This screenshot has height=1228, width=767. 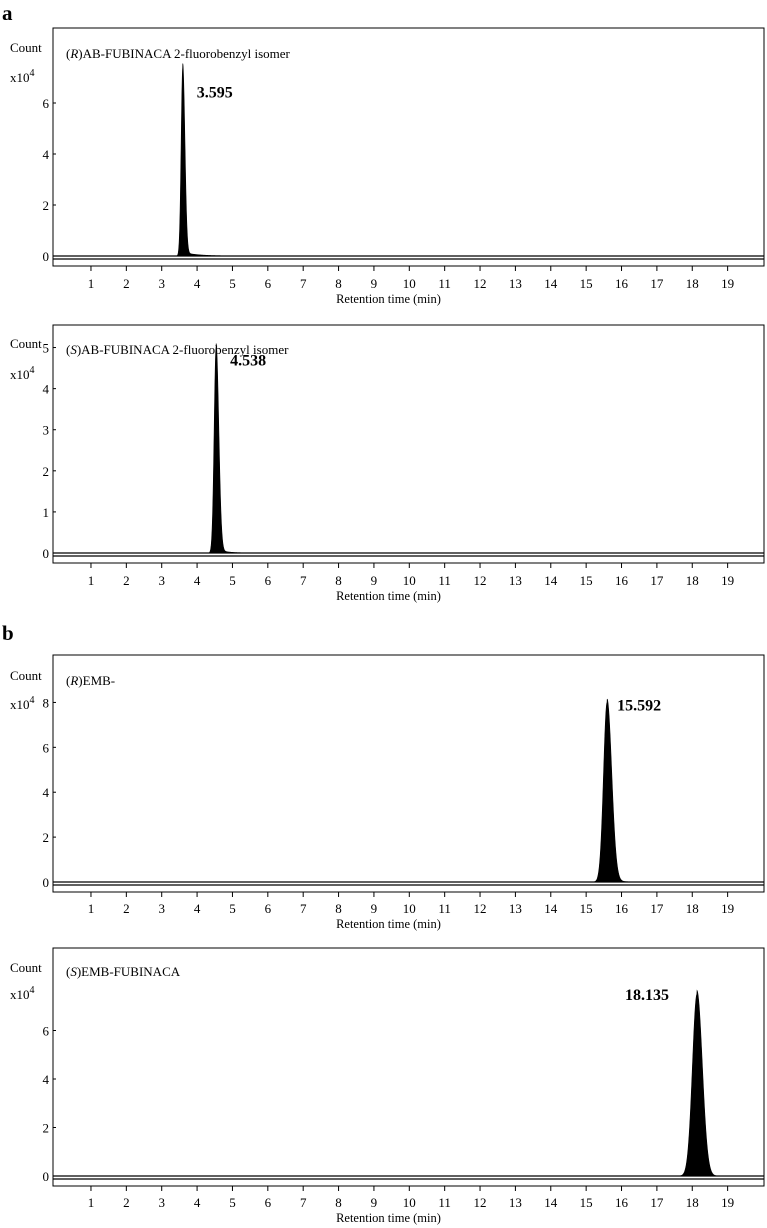 I want to click on y-tick-label: 8, so click(x=46, y=702).